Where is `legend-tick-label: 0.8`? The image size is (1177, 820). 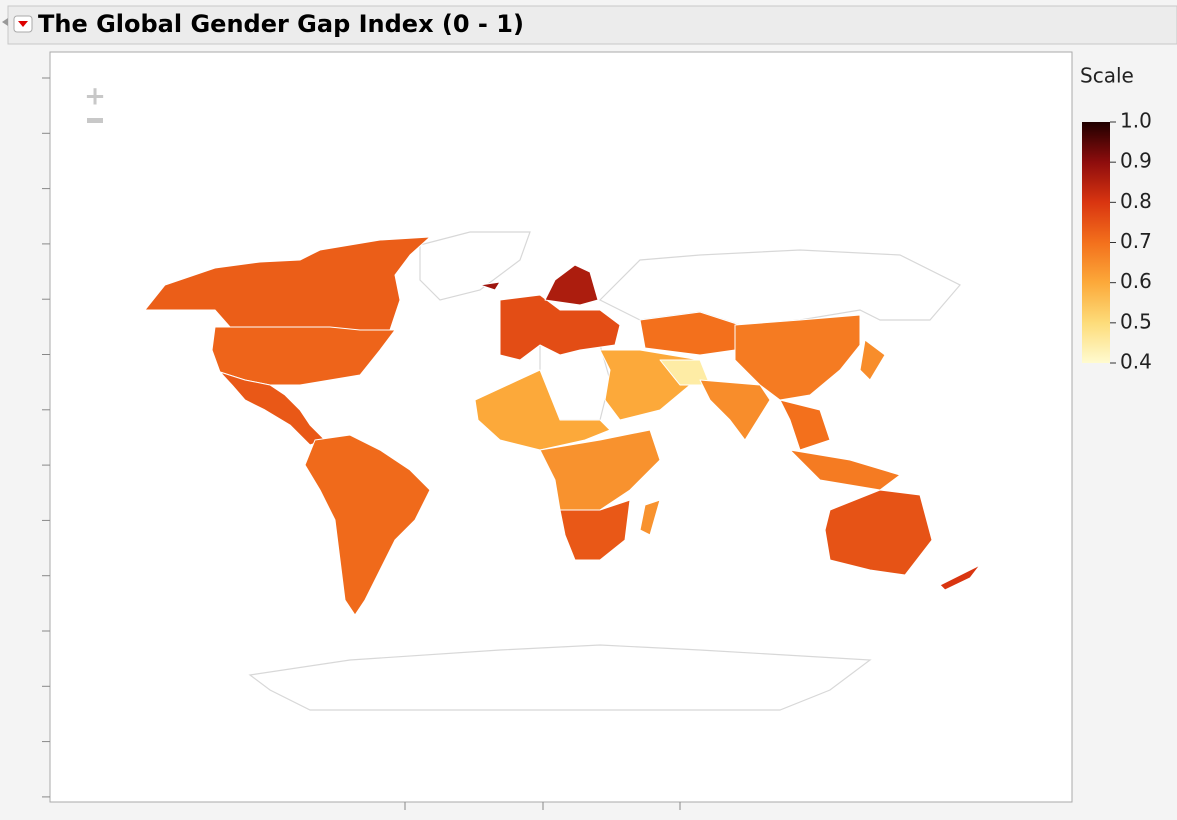
legend-tick-label: 0.8 is located at coordinates (1136, 201).